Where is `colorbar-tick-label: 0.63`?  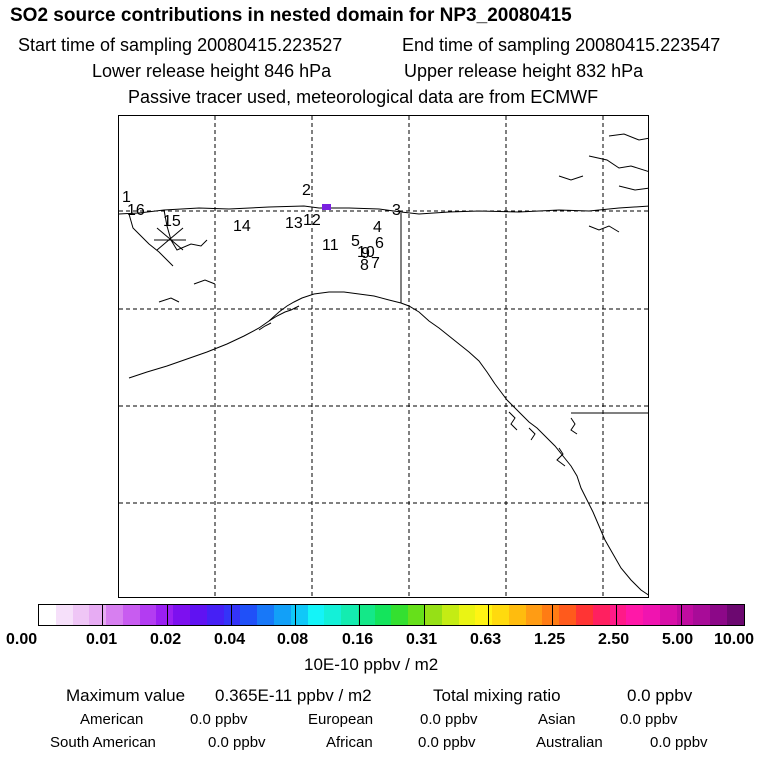 colorbar-tick-label: 0.63 is located at coordinates (486, 639).